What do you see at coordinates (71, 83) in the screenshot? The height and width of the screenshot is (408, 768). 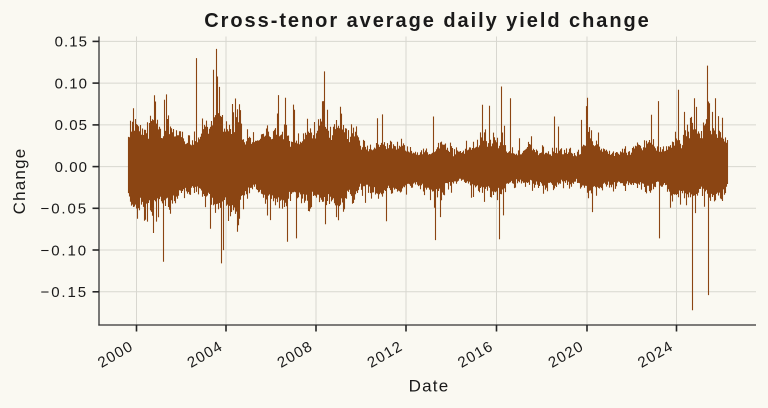 I see `svg-text: 0.10` at bounding box center [71, 83].